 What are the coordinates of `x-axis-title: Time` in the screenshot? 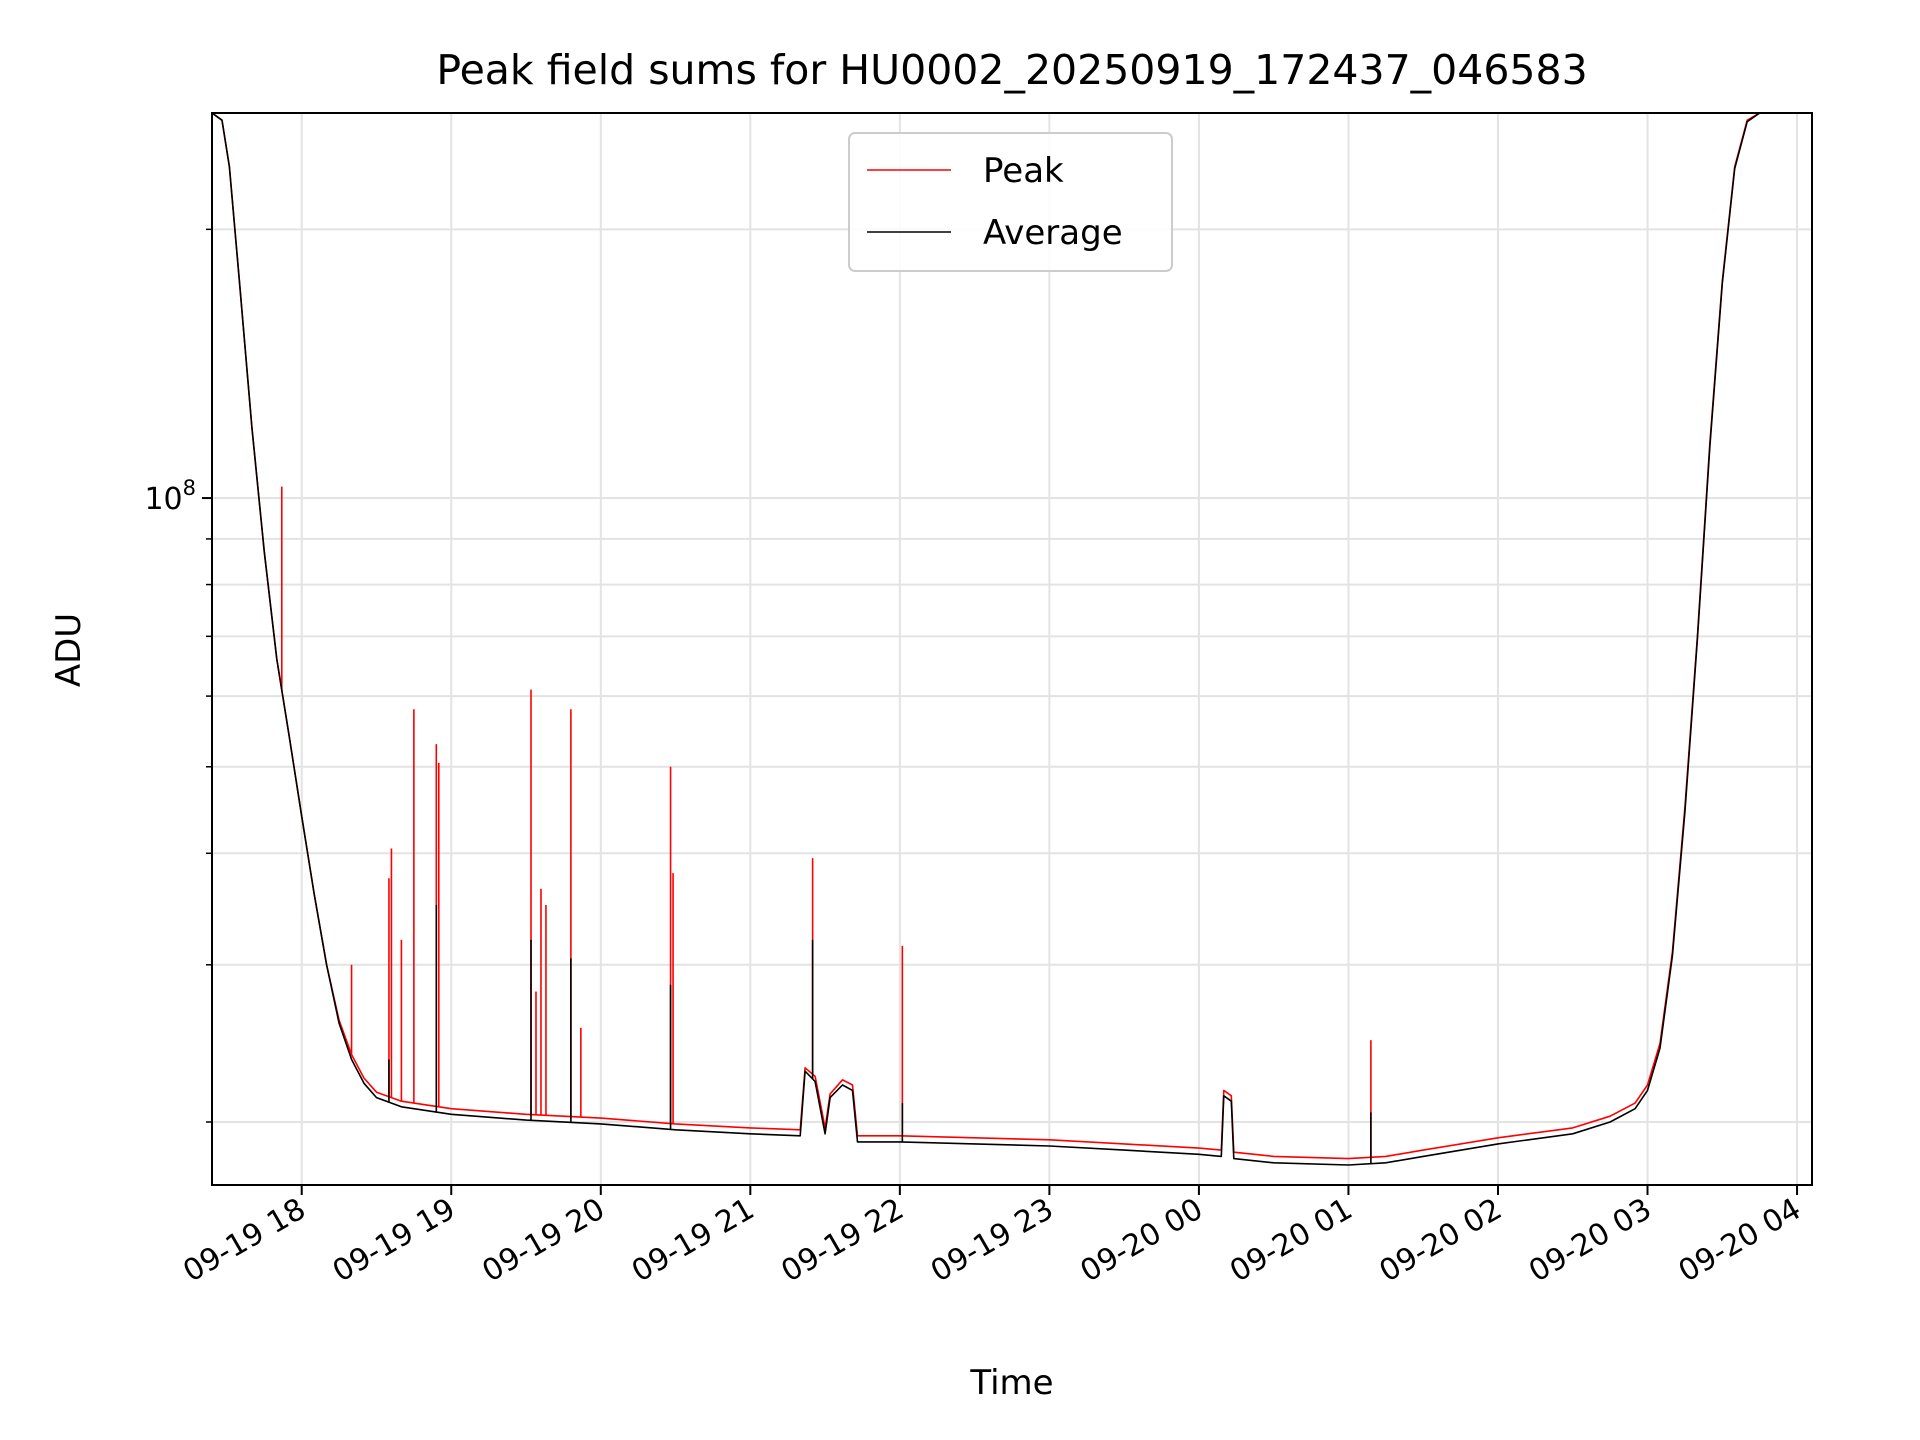 It's located at (1011, 1383).